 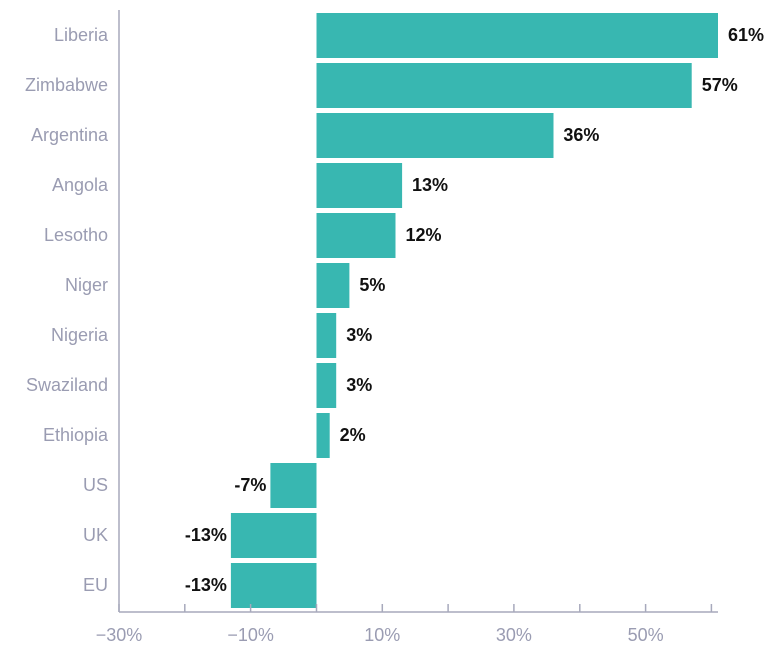 What do you see at coordinates (273, 585) in the screenshot?
I see `bar-eu` at bounding box center [273, 585].